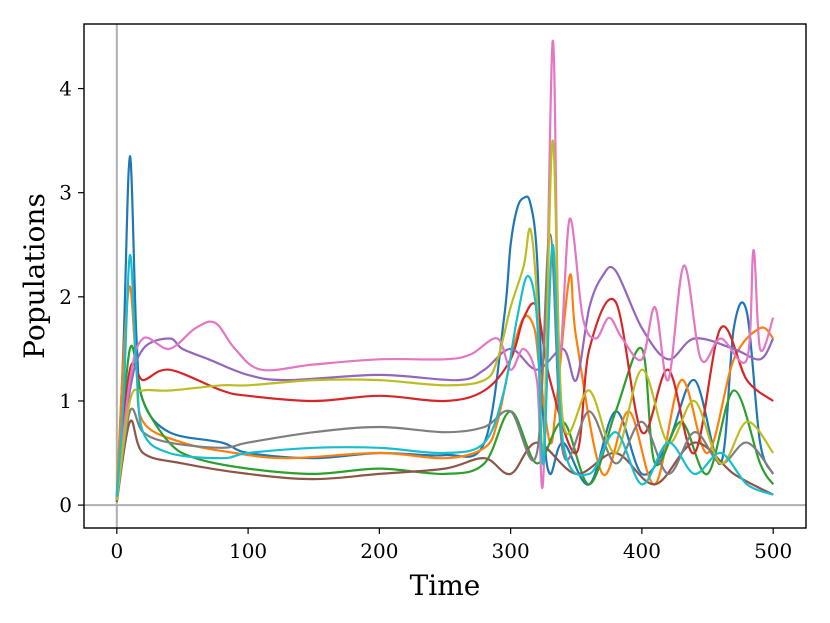 The height and width of the screenshot is (623, 830). I want to click on x-tick-label: 500, so click(773, 551).